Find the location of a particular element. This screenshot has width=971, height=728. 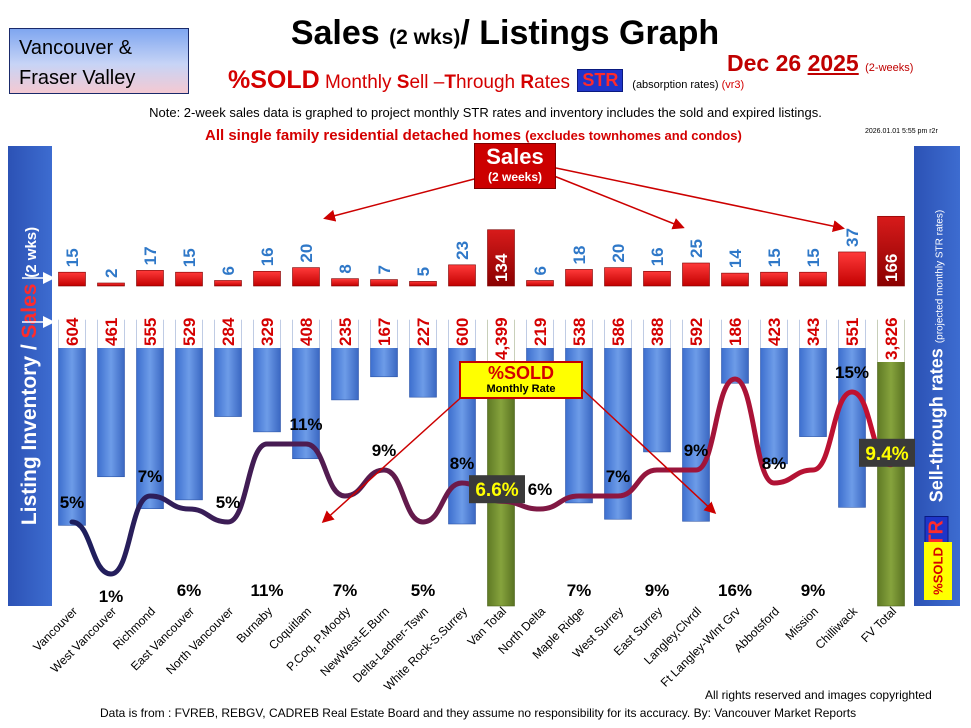

str-value-label: 1% is located at coordinates (111, 596).